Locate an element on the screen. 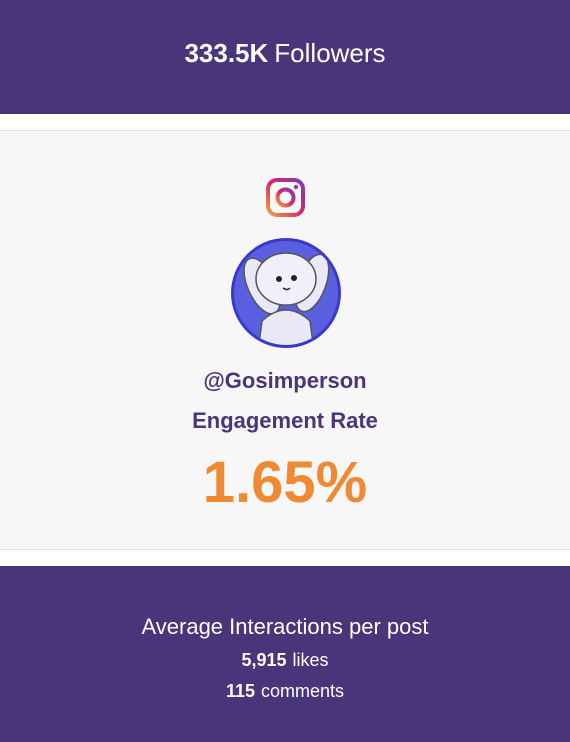 The height and width of the screenshot is (742, 570). likes-count: 5,915 is located at coordinates (264, 660).